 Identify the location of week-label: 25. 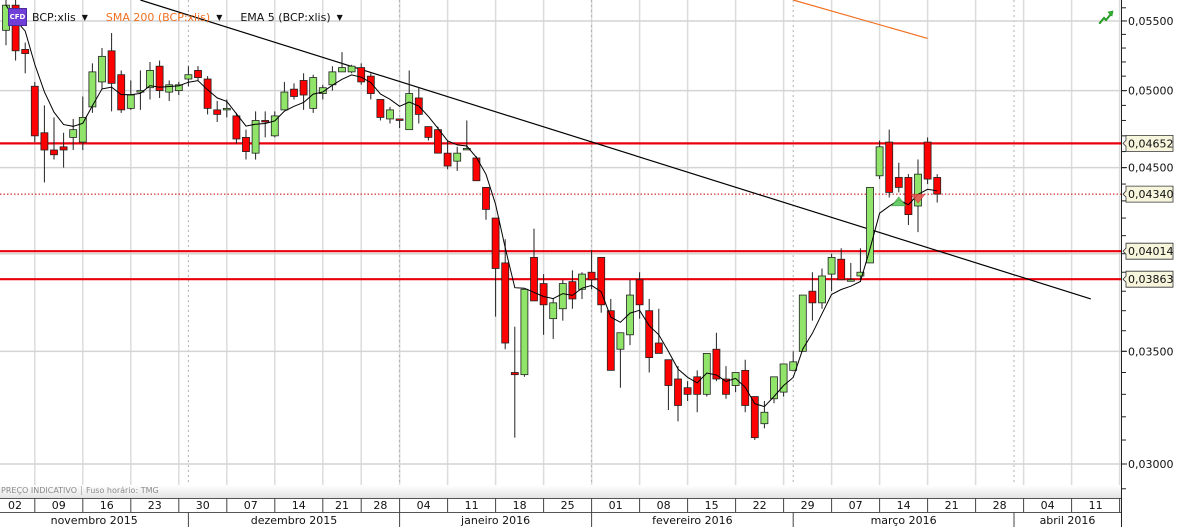
(568, 505).